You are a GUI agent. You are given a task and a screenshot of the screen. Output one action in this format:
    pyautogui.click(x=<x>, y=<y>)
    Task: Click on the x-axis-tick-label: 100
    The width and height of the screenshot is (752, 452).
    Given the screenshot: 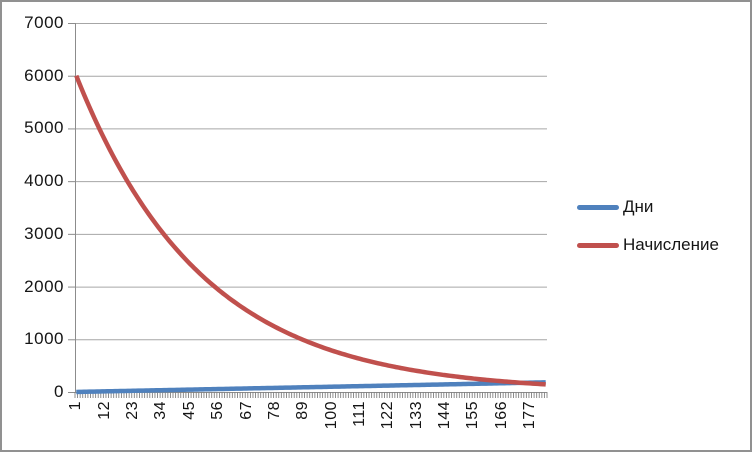 What is the action you would take?
    pyautogui.click(x=331, y=415)
    